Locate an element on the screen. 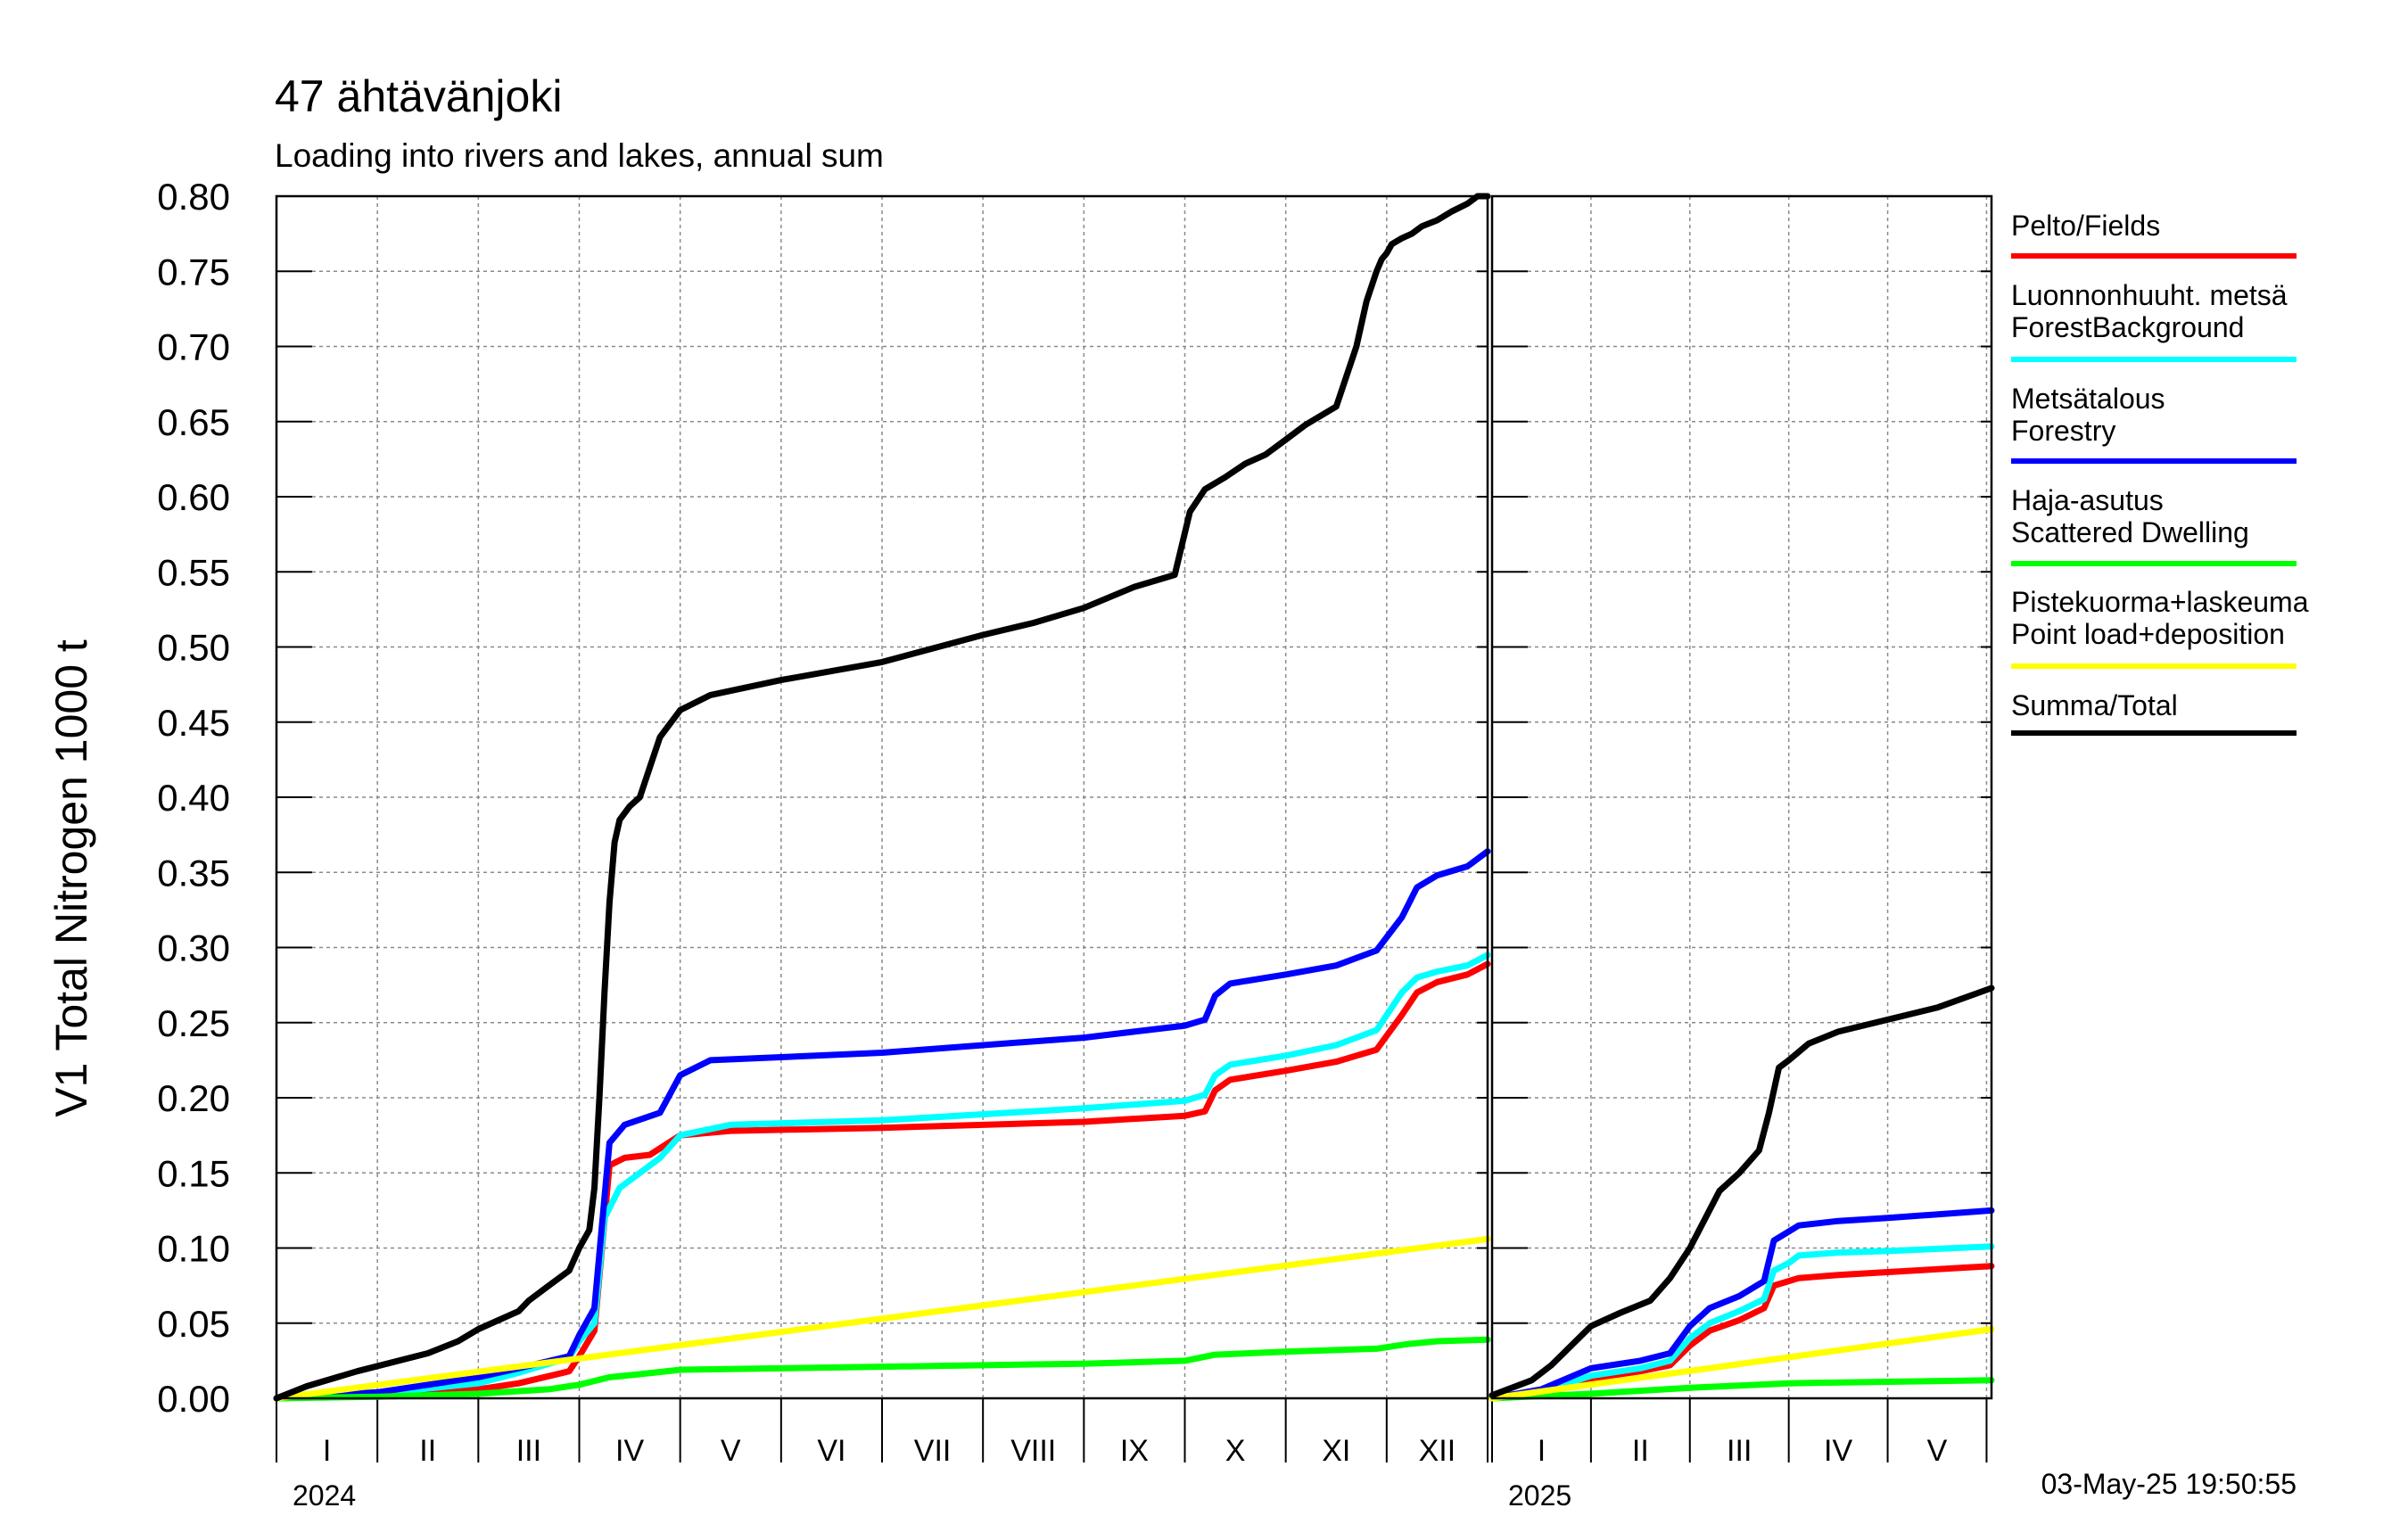 Image resolution: width=2408 pixels, height=1516 pixels. y-tick-label: 0.80 is located at coordinates (193, 197).